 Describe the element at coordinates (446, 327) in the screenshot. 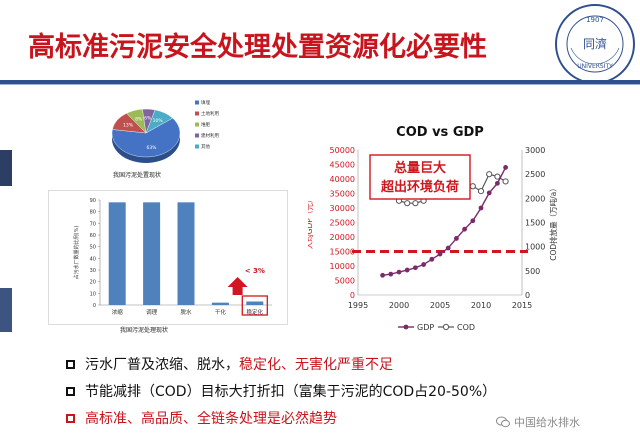

I see `legend-cod-marker` at that location.